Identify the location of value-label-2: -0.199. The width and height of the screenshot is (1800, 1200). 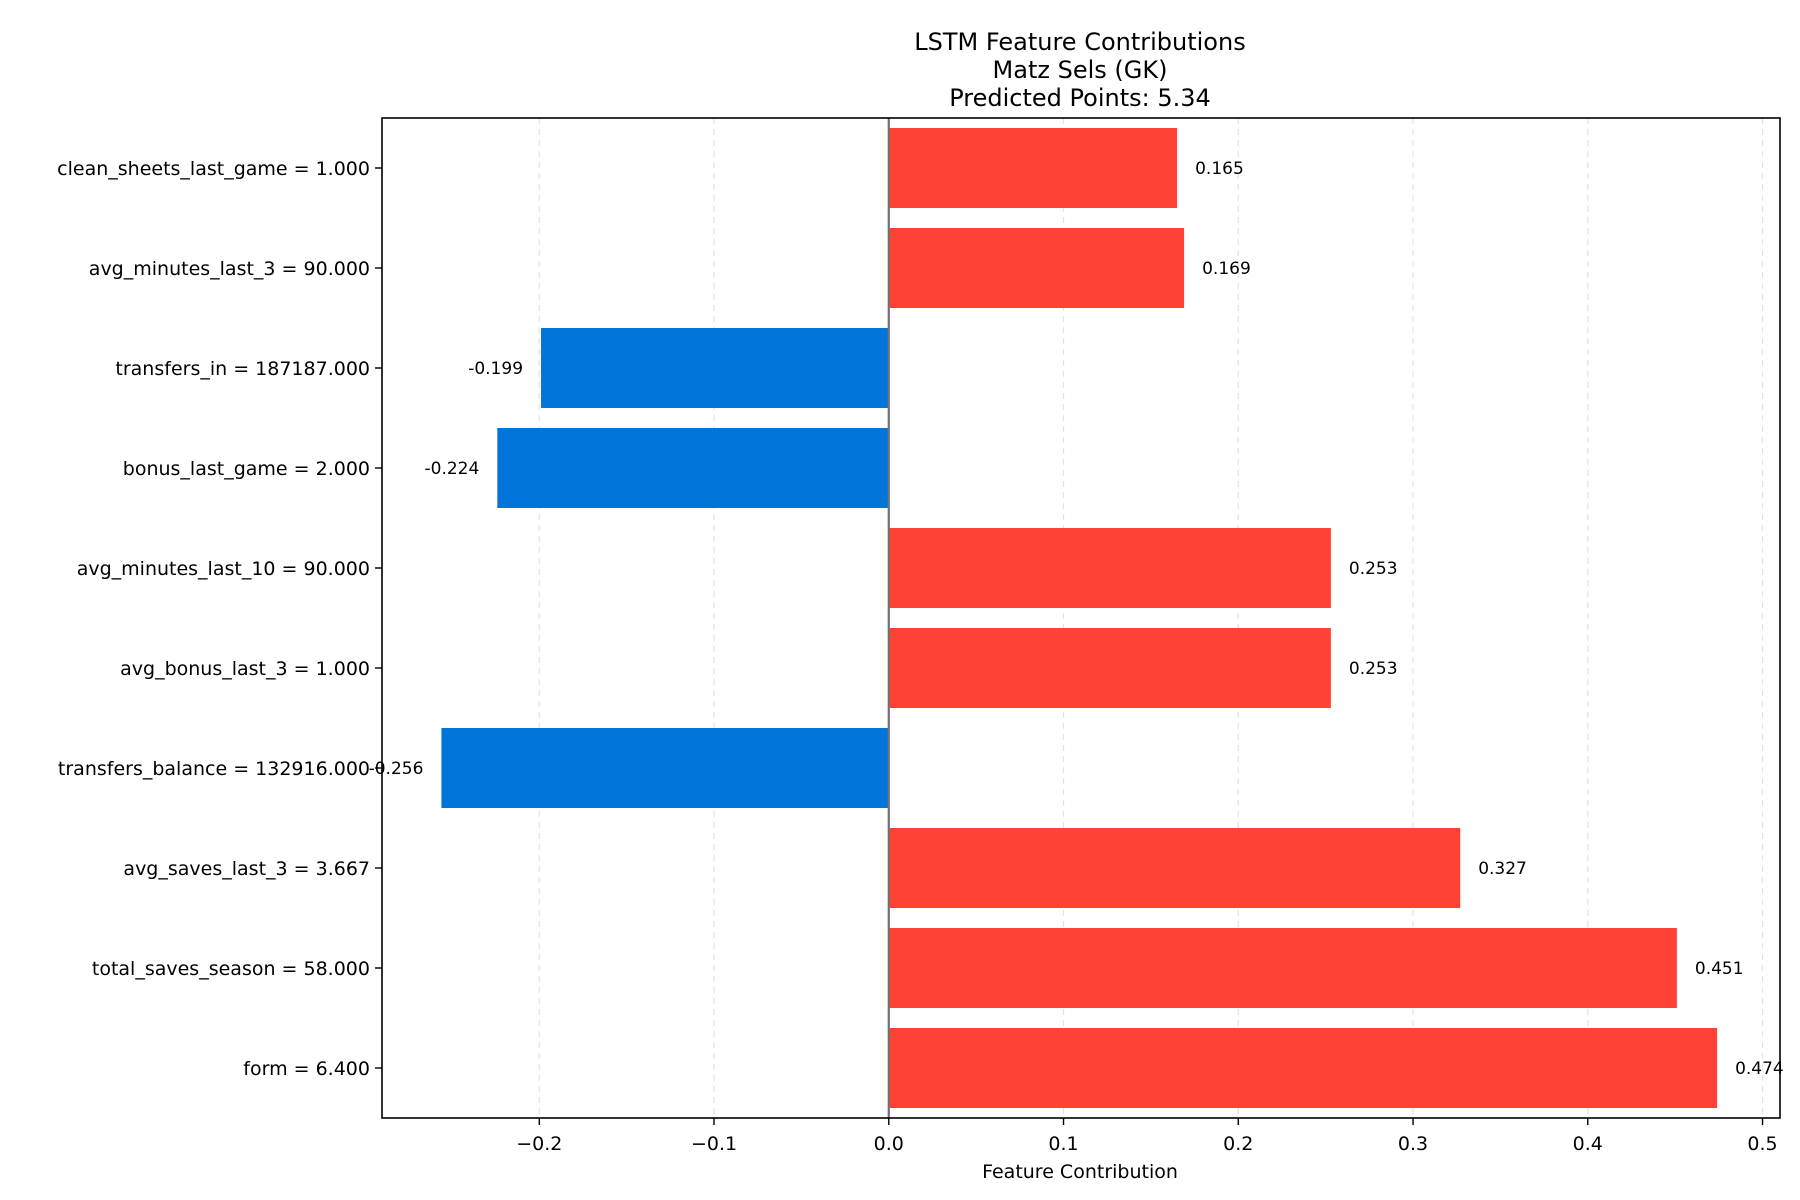
(495, 369).